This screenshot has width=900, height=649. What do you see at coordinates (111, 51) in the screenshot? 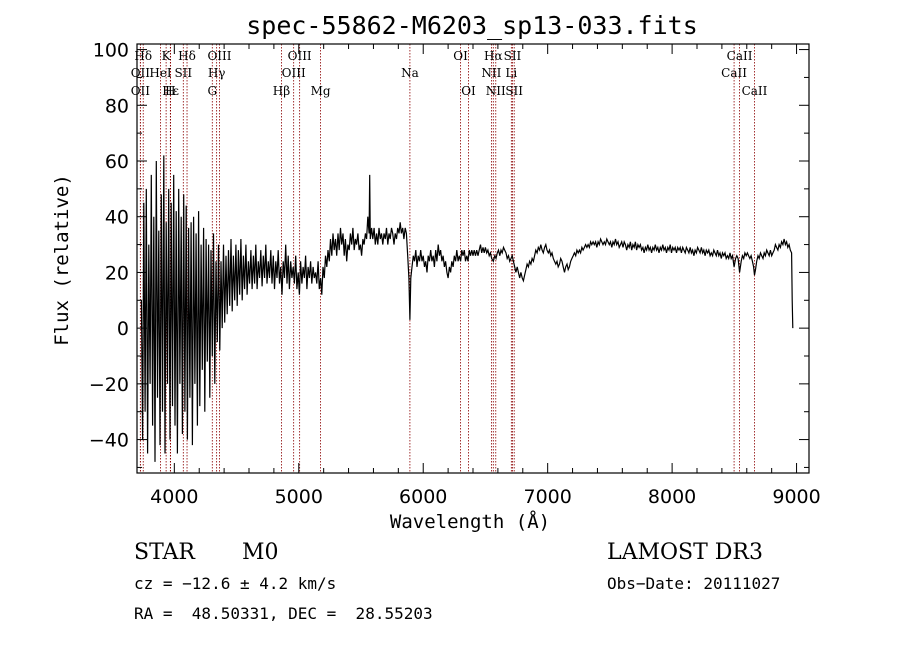
I see `y-tick-label-7: 100` at bounding box center [111, 51].